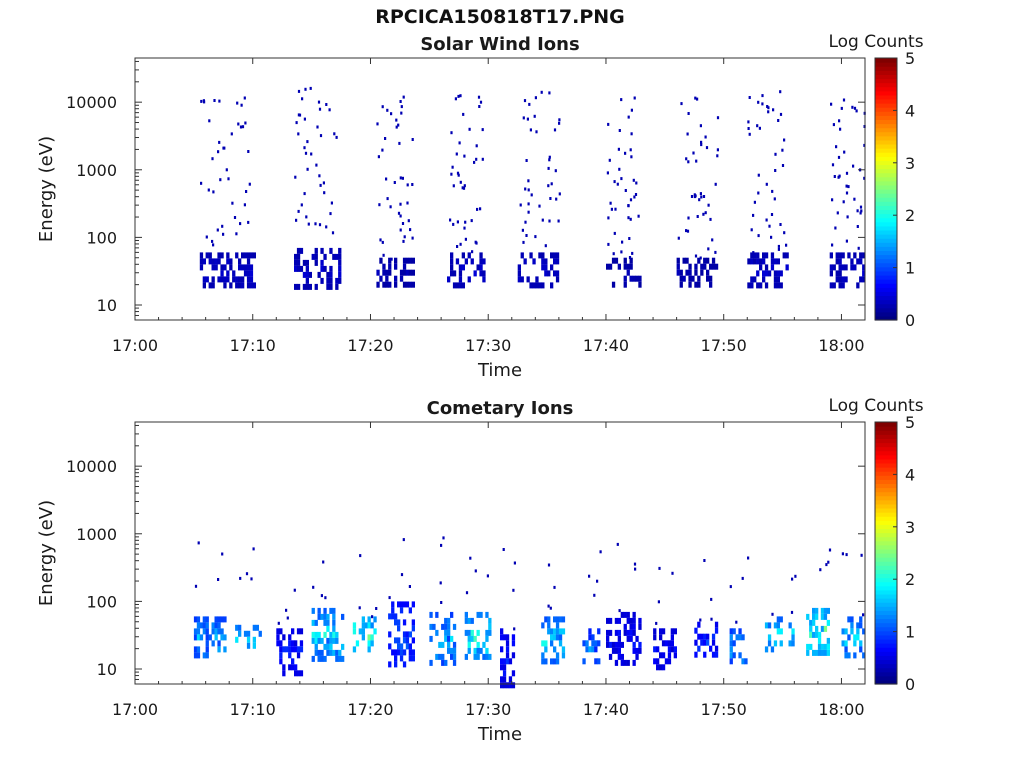 Image resolution: width=1024 pixels, height=772 pixels. I want to click on x-tick-label: 17:20, so click(370, 345).